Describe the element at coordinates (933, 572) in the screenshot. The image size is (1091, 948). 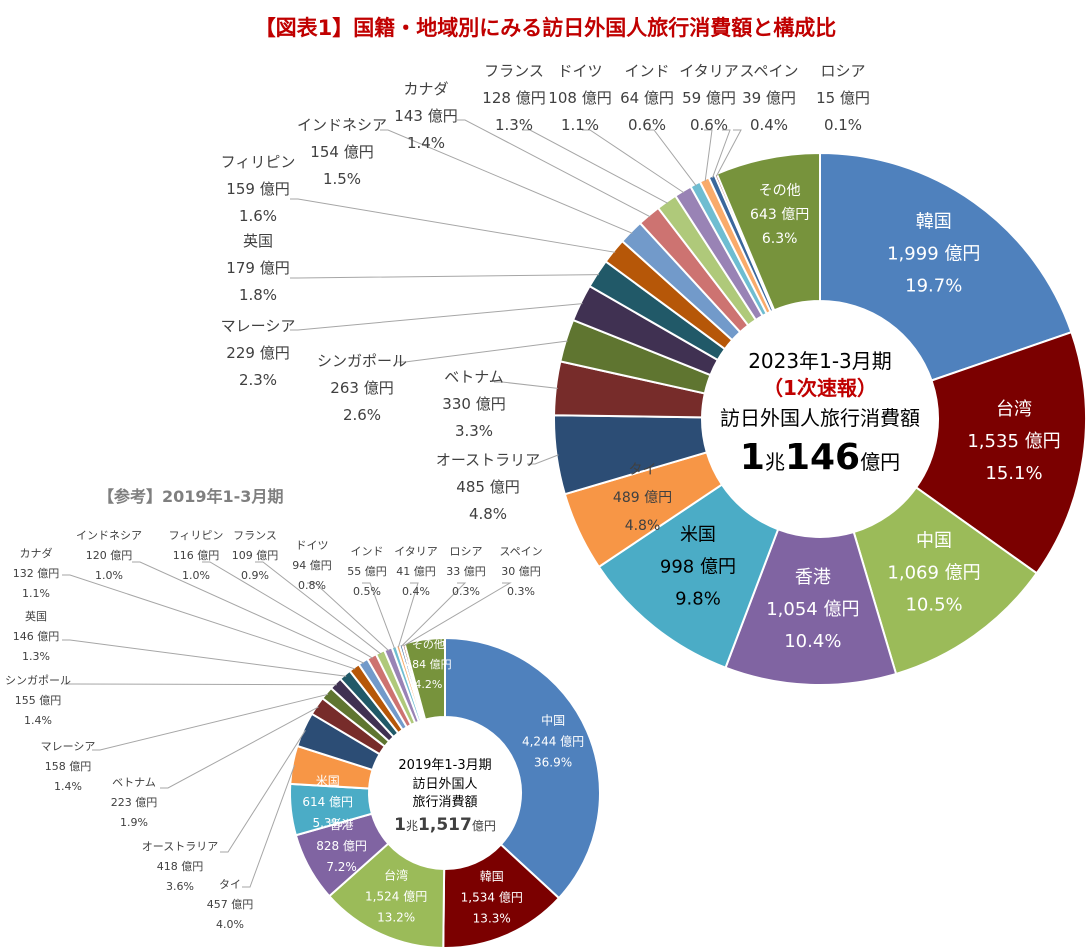
I see `slice-label-2: 中国 1,069 億円 10.5%` at that location.